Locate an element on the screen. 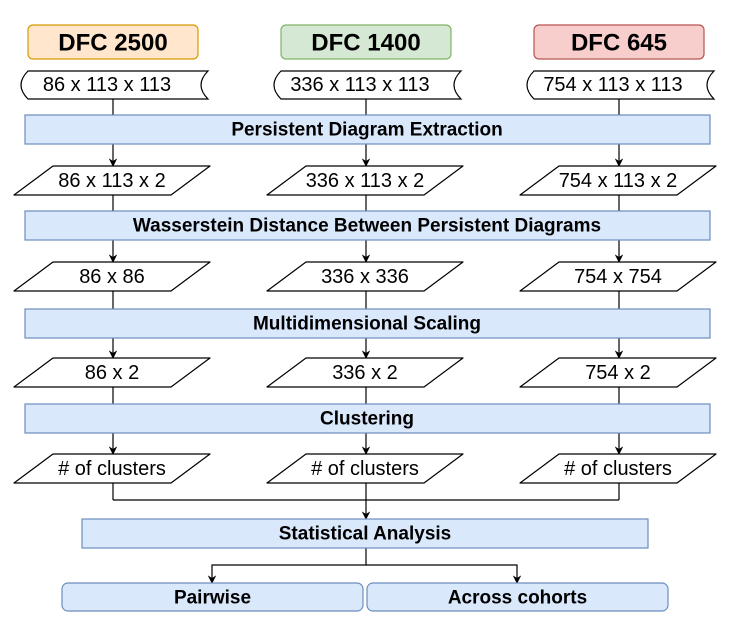 Image resolution: width=732 pixels, height=622 pixels. distance-label: 336 x 336 is located at coordinates (365, 277).